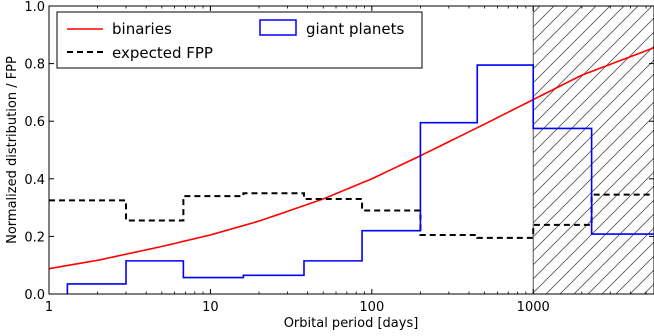 The width and height of the screenshot is (654, 336). Describe the element at coordinates (12, 150) in the screenshot. I see `y-axis-label: Normalized distribution / FPP` at that location.